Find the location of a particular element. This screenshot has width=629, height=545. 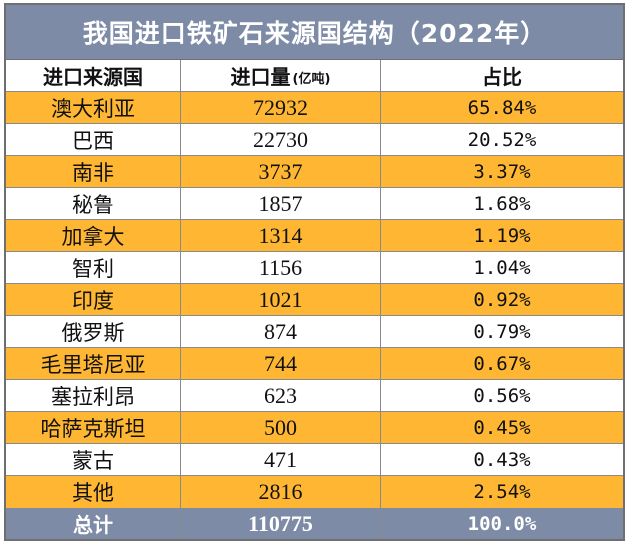

amount-cell: 500 is located at coordinates (281, 427).